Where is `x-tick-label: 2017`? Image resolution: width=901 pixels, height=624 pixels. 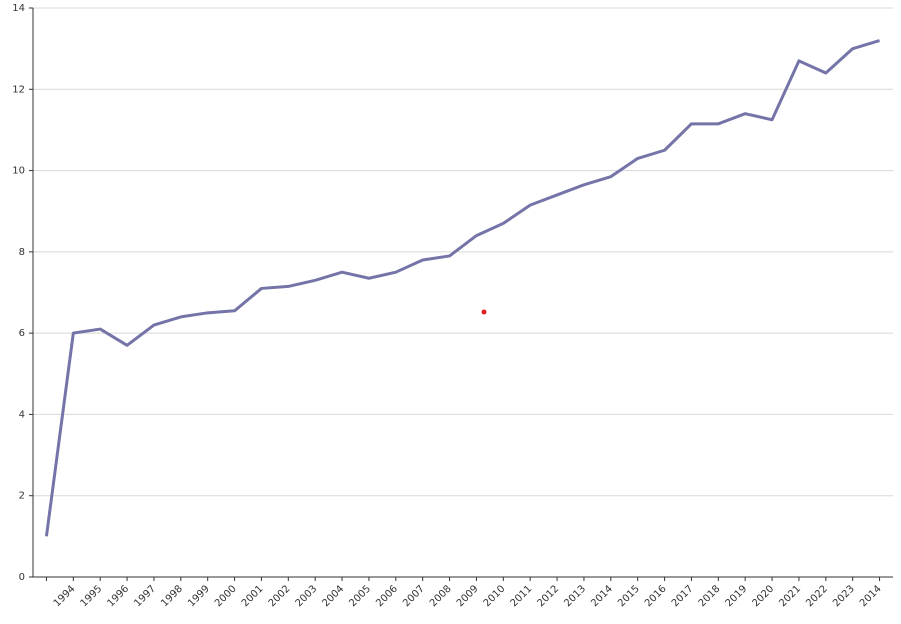 x-tick-label: 2017 is located at coordinates (683, 596).